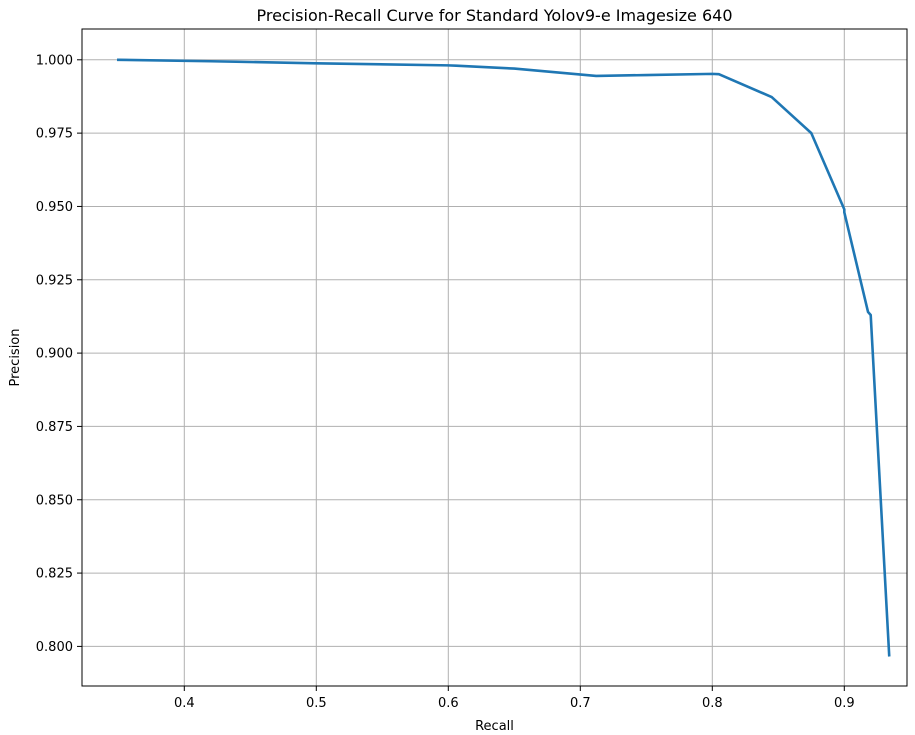  Describe the element at coordinates (54, 280) in the screenshot. I see `y-tick-label: 0.925` at that location.